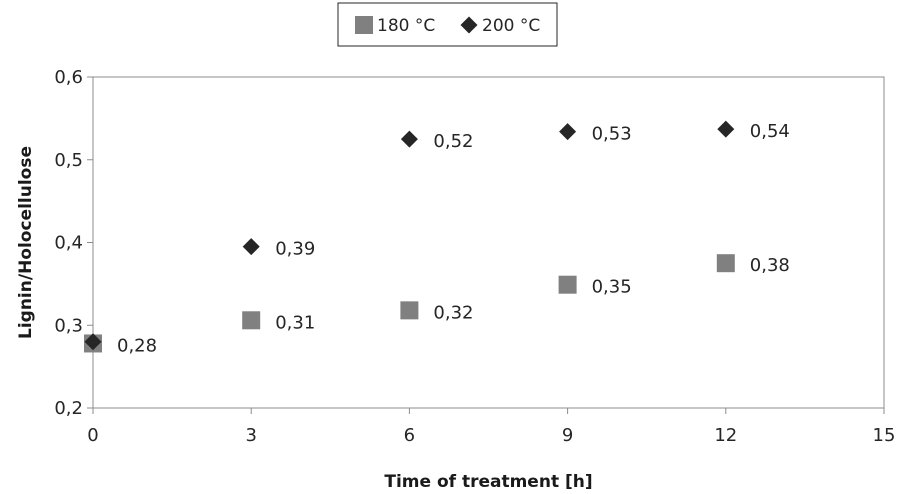 This screenshot has height=494, width=900. Describe the element at coordinates (511, 26) in the screenshot. I see `legend-label: 200 °C` at that location.